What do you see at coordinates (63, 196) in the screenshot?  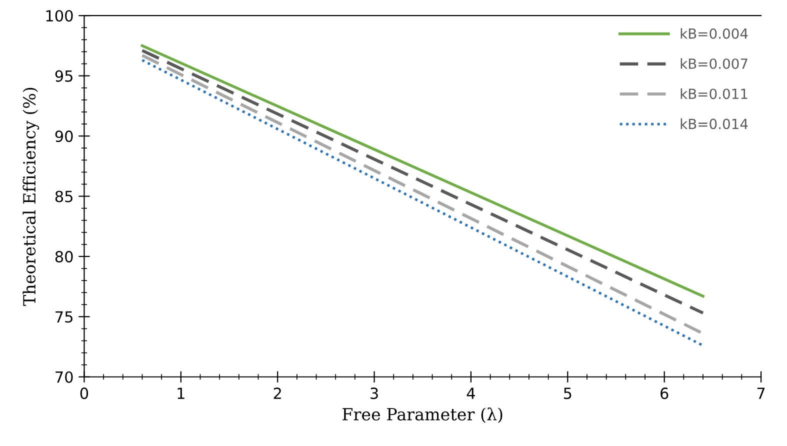 I see `y-tick-label: 85` at bounding box center [63, 196].